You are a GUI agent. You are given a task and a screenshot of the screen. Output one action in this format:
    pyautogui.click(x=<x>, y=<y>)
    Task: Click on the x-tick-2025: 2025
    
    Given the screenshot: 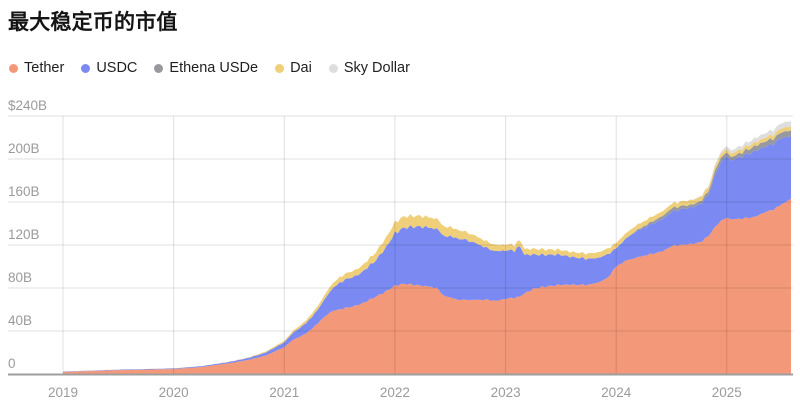 What is the action you would take?
    pyautogui.click(x=727, y=392)
    